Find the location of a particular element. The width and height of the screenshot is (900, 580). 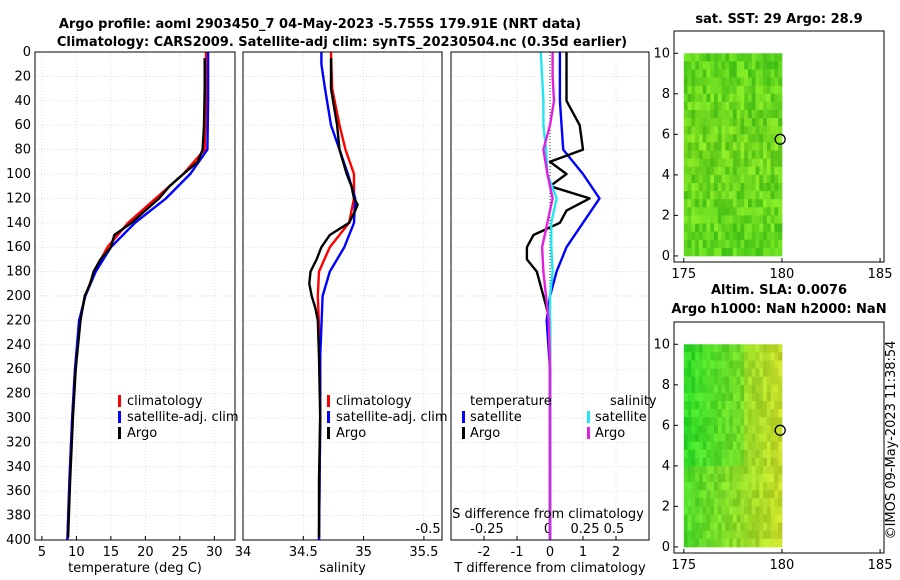

x-tick-label: 20 is located at coordinates (145, 552).